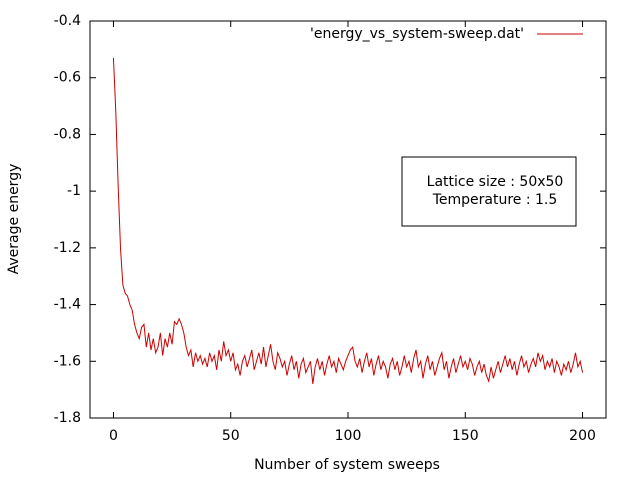  What do you see at coordinates (582, 436) in the screenshot?
I see `x-tick-label: 200` at bounding box center [582, 436].